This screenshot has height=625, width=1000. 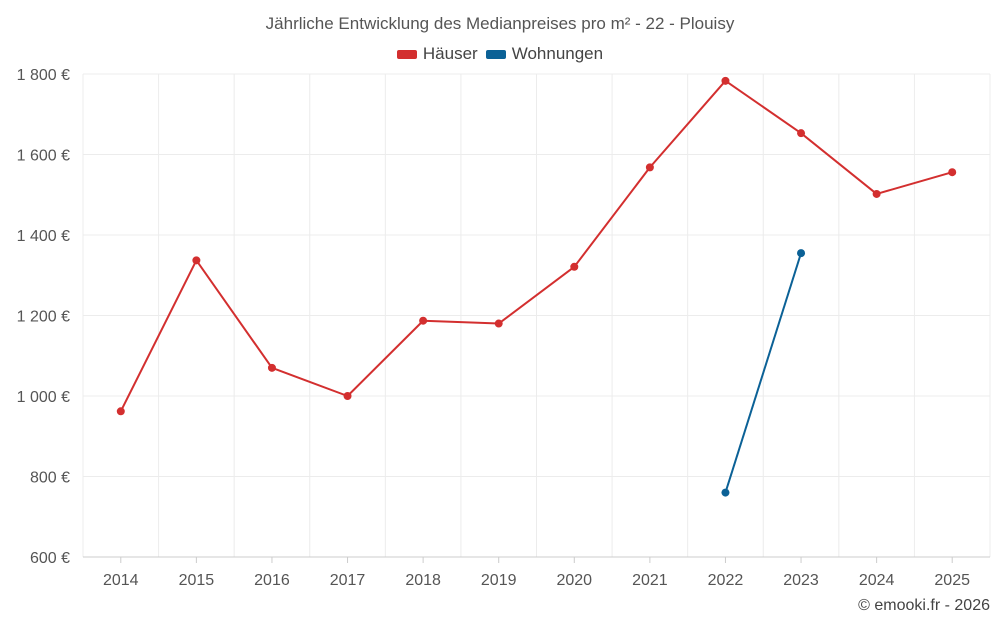 What do you see at coordinates (801, 580) in the screenshot?
I see `x-tick-label: 2023` at bounding box center [801, 580].